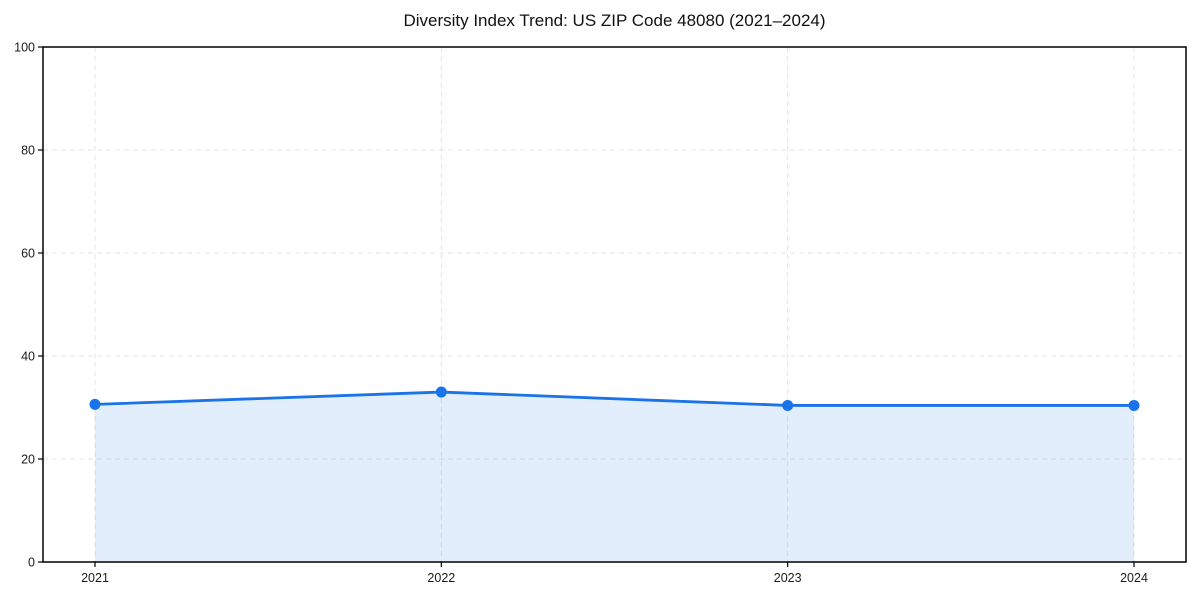  Describe the element at coordinates (614, 398) in the screenshot. I see `trend-line` at that location.